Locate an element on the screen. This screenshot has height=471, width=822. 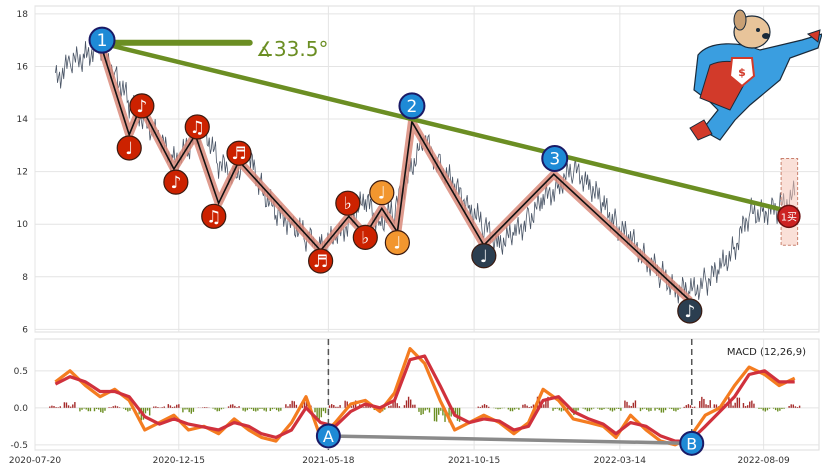
y-tick-label: 10 is located at coordinates (23, 225).